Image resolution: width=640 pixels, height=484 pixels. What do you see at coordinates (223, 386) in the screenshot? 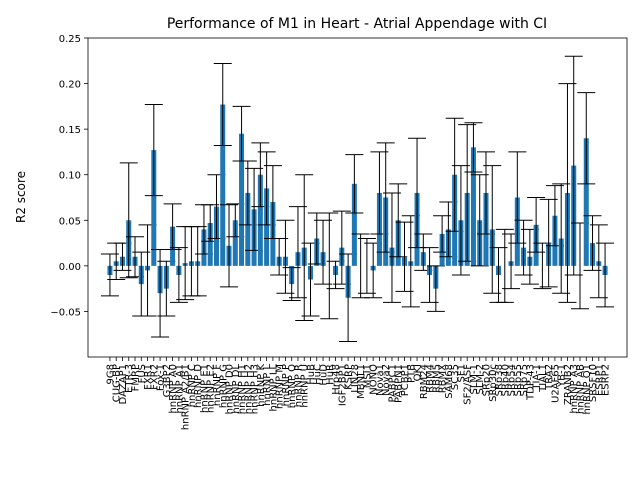
I see `x-tick-label: hnRNP G` at bounding box center [223, 386].